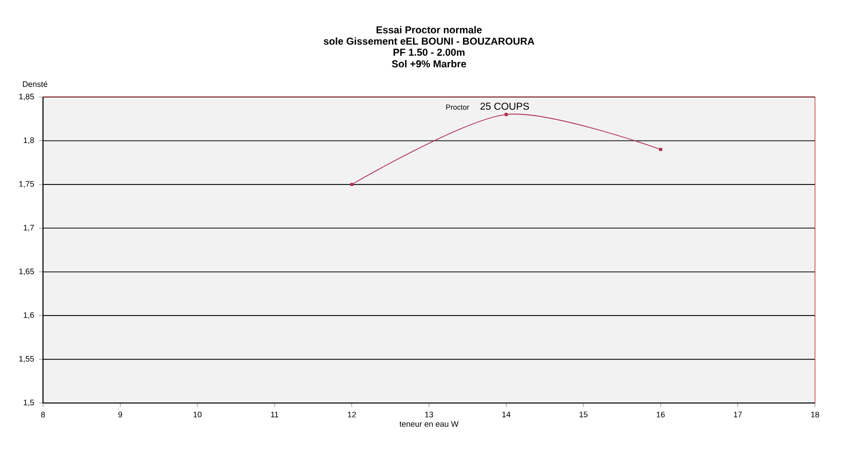  I want to click on y-tick-label: 1,7, so click(29, 228).